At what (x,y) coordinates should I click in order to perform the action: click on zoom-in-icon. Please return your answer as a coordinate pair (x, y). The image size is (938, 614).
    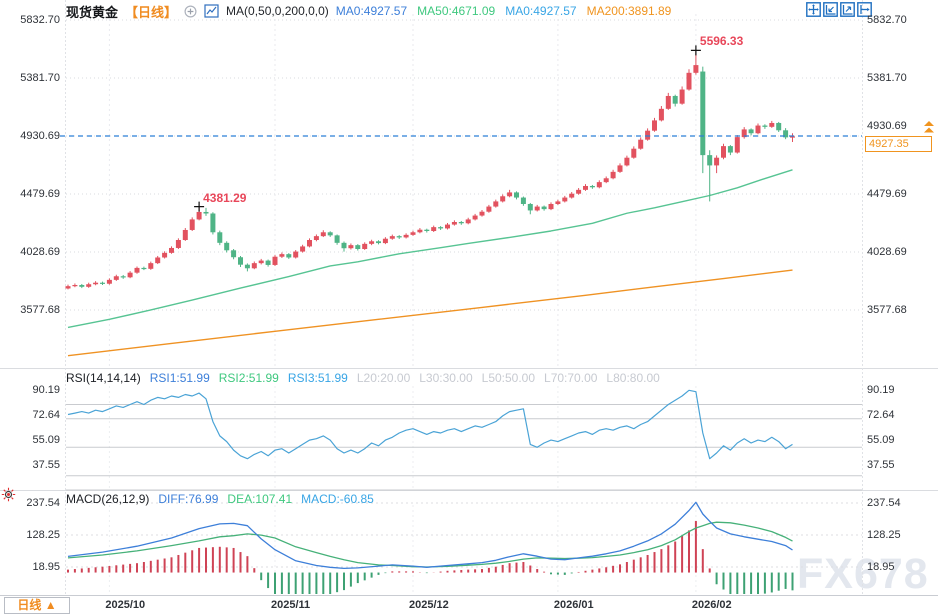
    Looking at the image, I should click on (847, 9).